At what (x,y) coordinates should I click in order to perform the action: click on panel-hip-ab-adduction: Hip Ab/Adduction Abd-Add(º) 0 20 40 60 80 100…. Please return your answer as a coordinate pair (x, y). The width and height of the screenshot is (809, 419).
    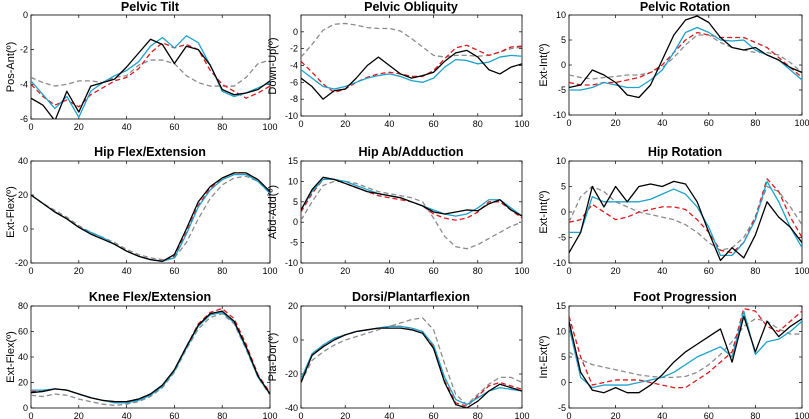
    Looking at the image, I should click on (398, 210).